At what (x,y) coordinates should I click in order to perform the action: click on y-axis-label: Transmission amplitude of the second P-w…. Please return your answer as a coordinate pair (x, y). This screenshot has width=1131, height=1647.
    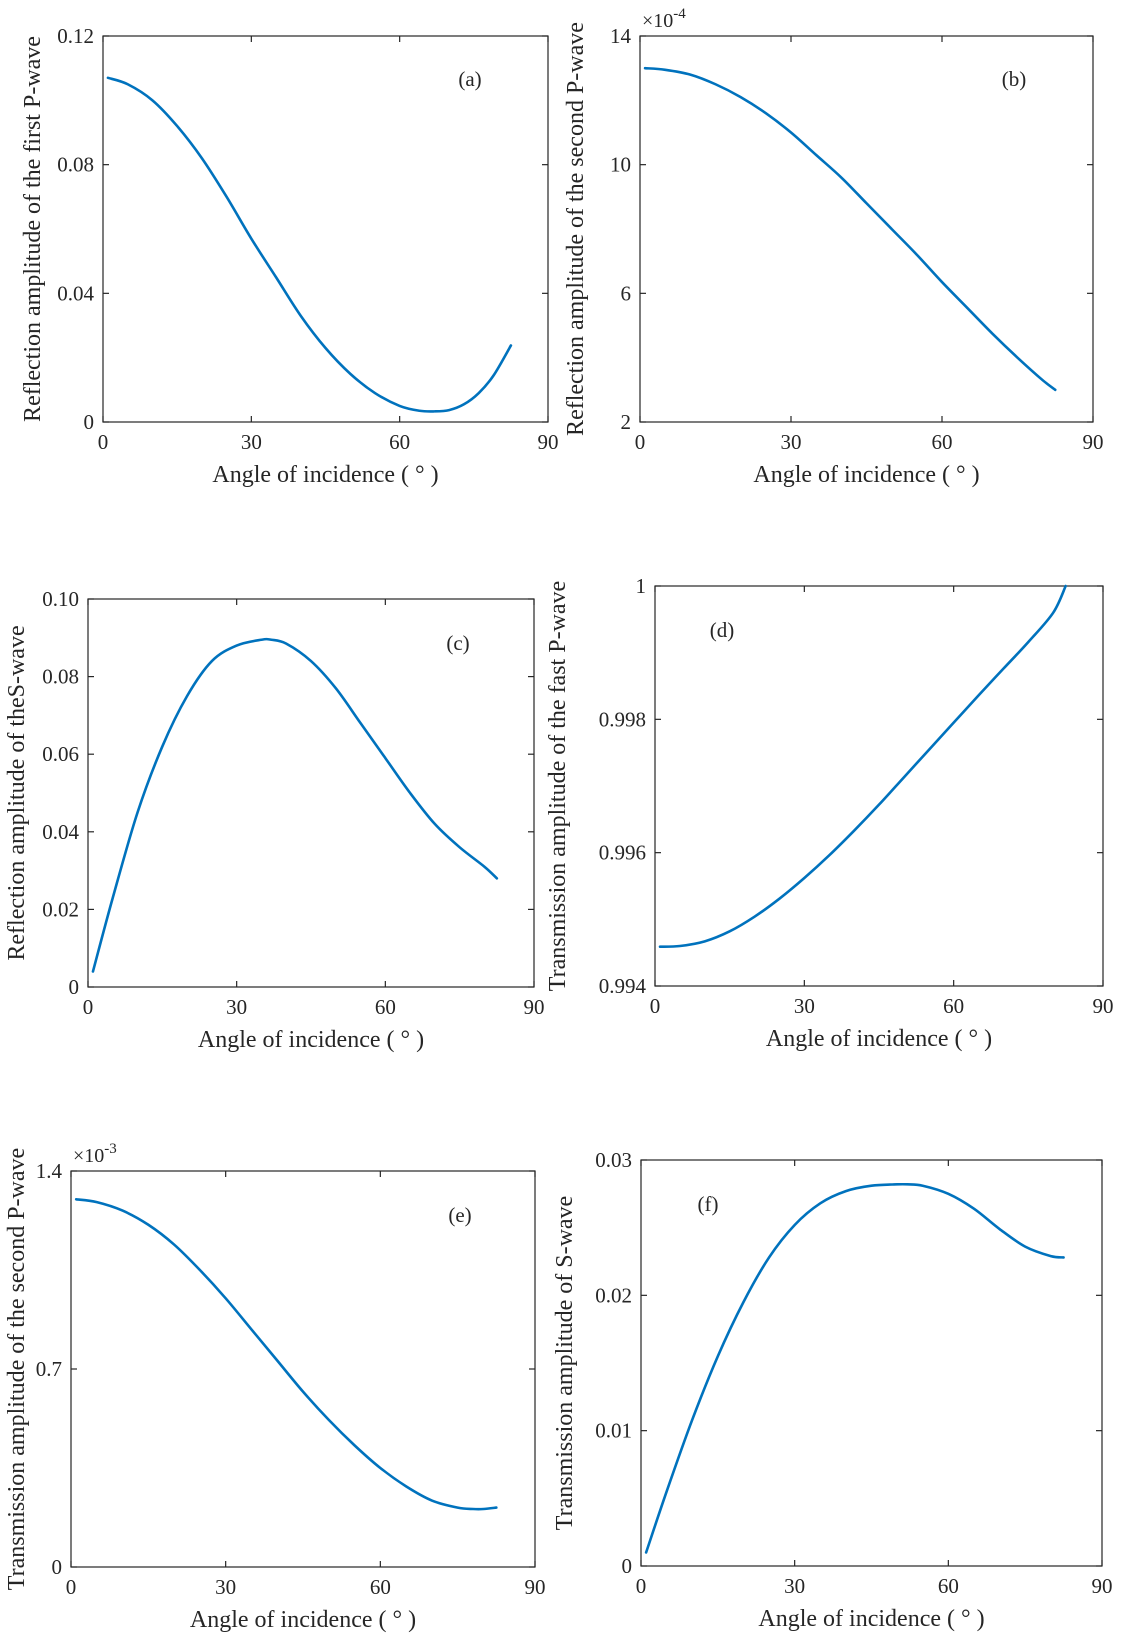
    Looking at the image, I should click on (17, 1369).